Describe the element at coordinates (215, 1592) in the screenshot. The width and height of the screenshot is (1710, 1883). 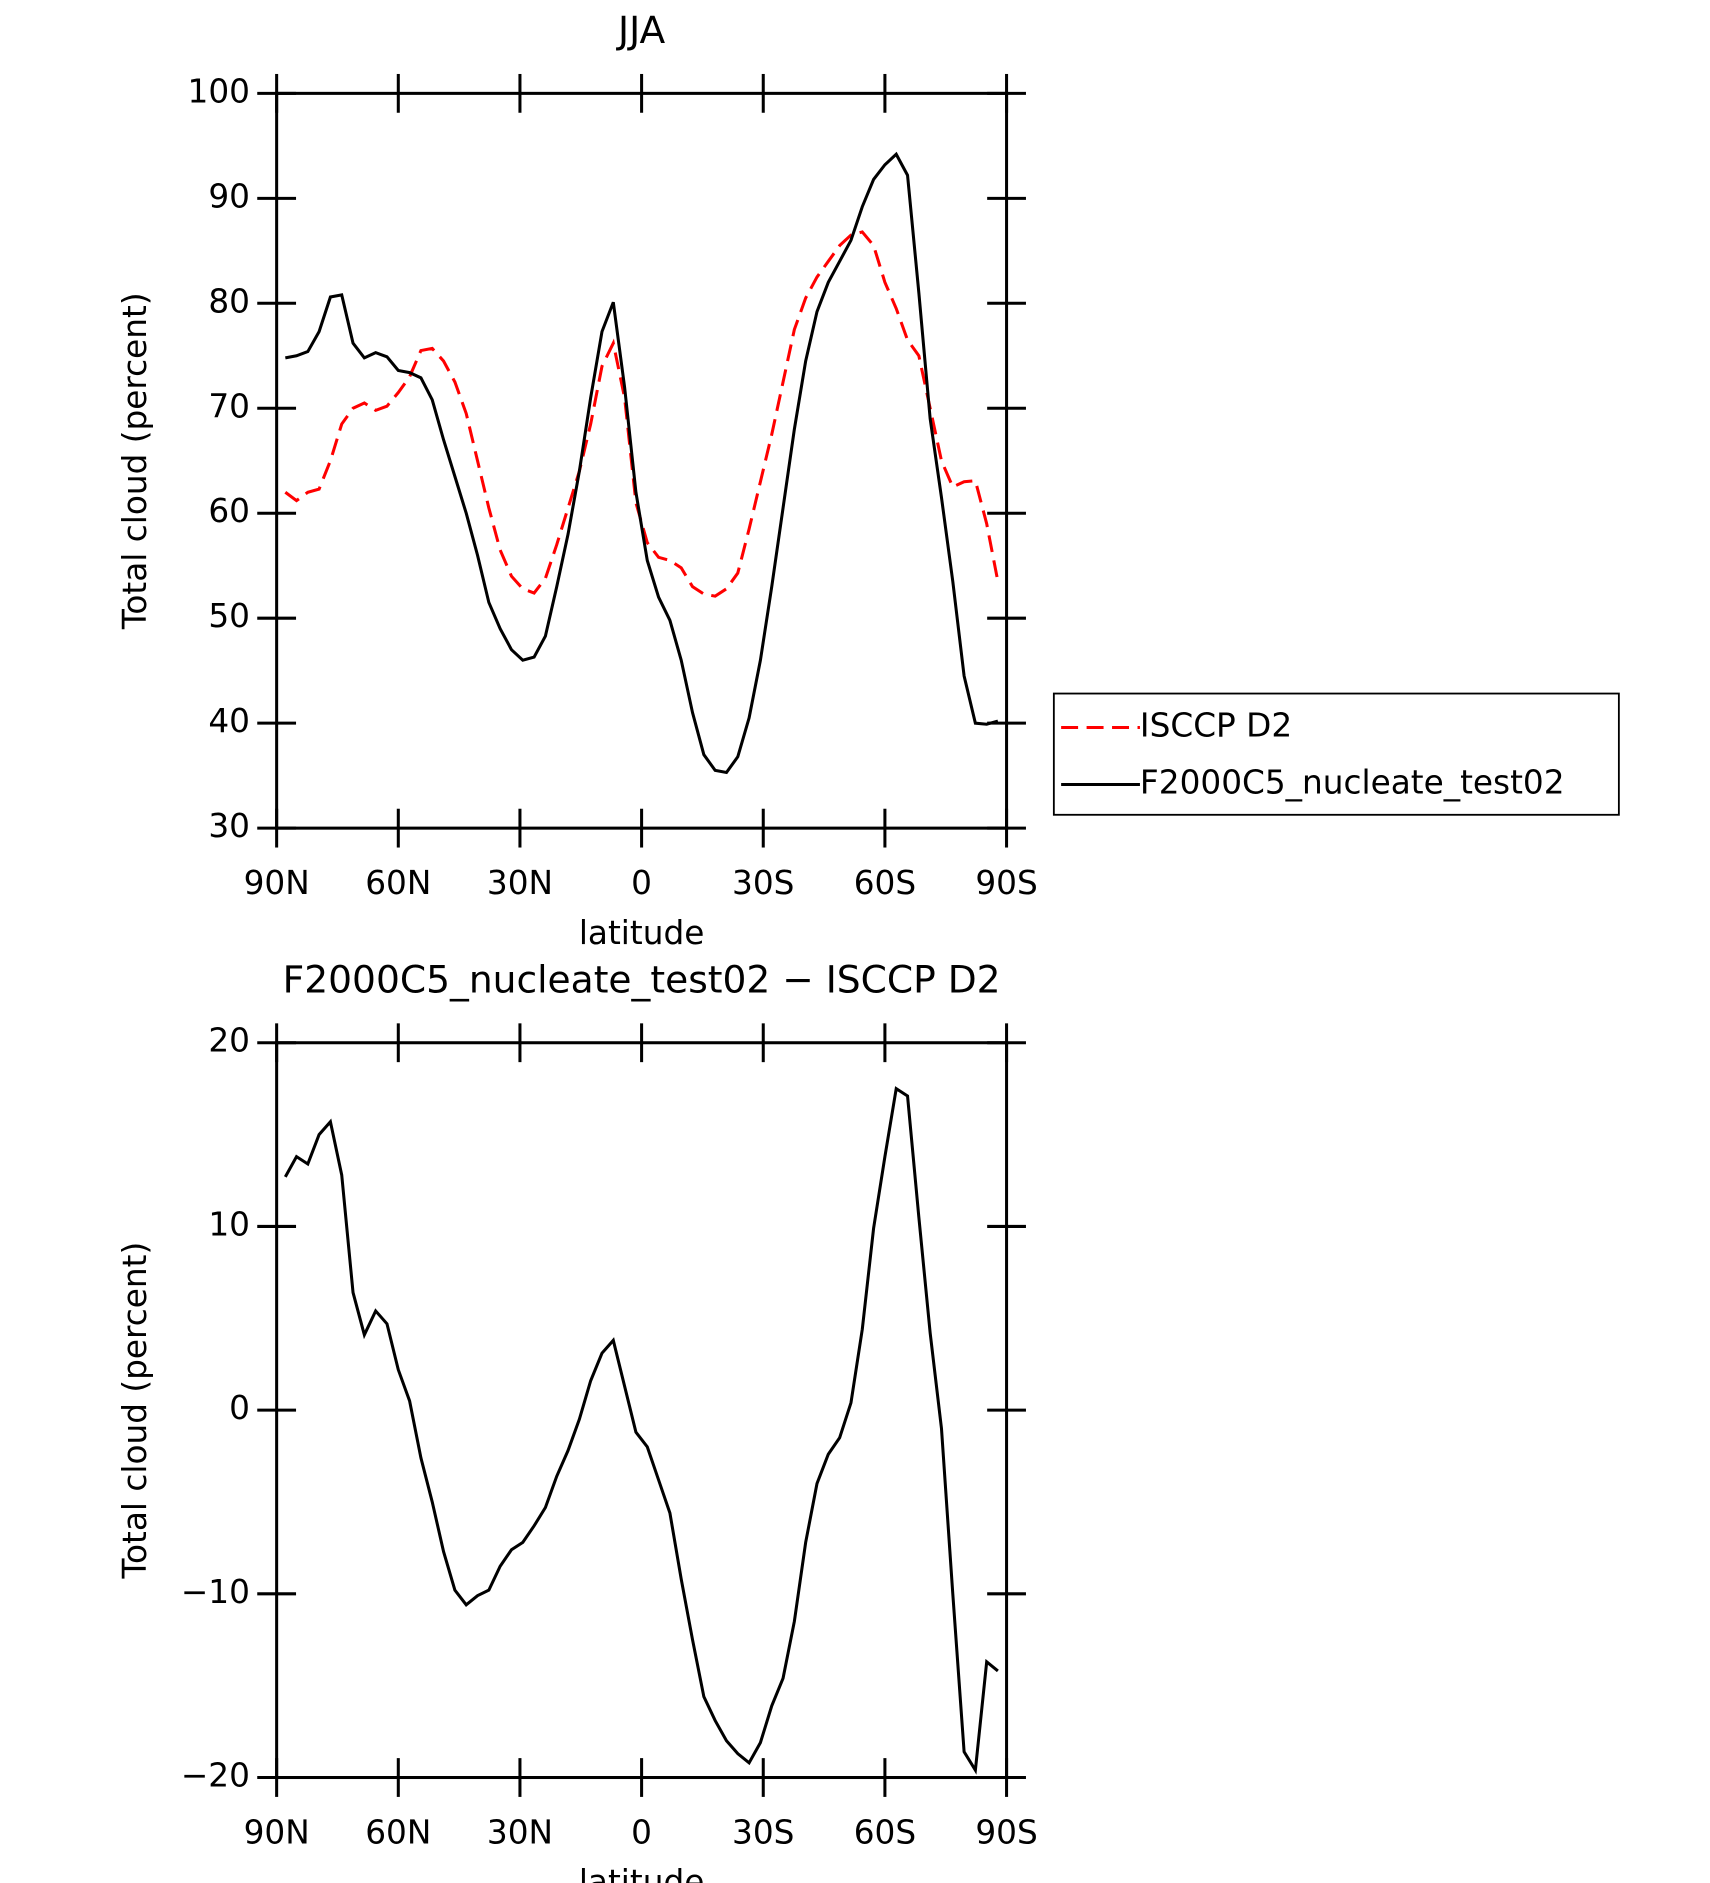
I see `y-tick-label: −10` at that location.